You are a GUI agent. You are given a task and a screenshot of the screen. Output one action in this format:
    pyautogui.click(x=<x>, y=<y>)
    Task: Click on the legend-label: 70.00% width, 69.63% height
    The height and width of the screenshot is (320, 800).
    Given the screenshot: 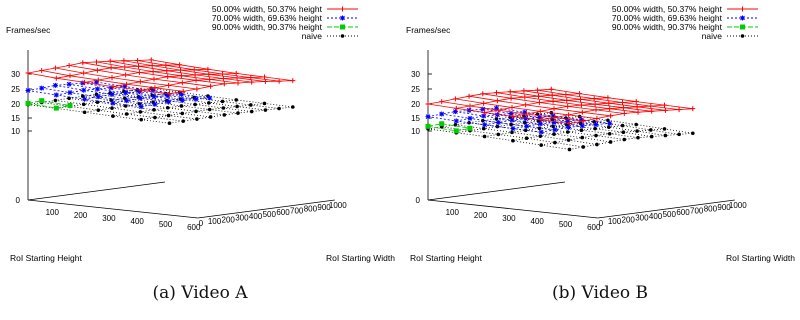 What is the action you would take?
    pyautogui.click(x=267, y=18)
    